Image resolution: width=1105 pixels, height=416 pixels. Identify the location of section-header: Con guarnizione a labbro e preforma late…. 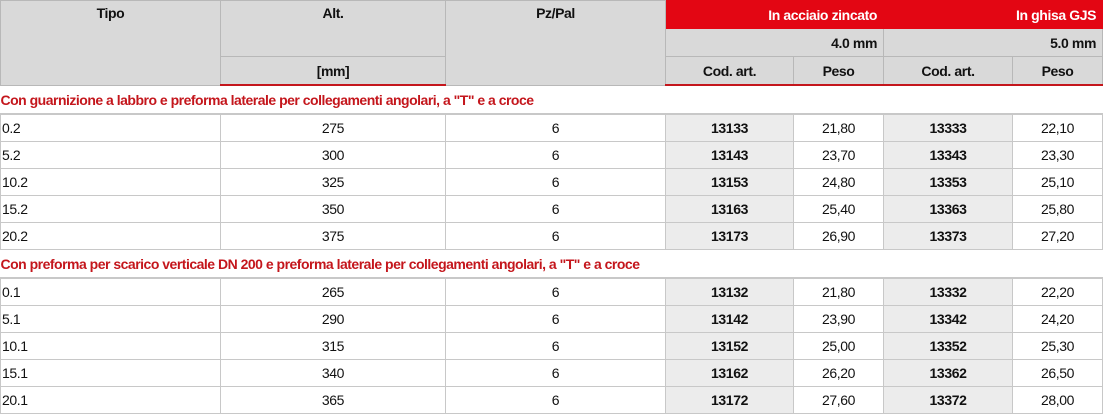
(551, 100).